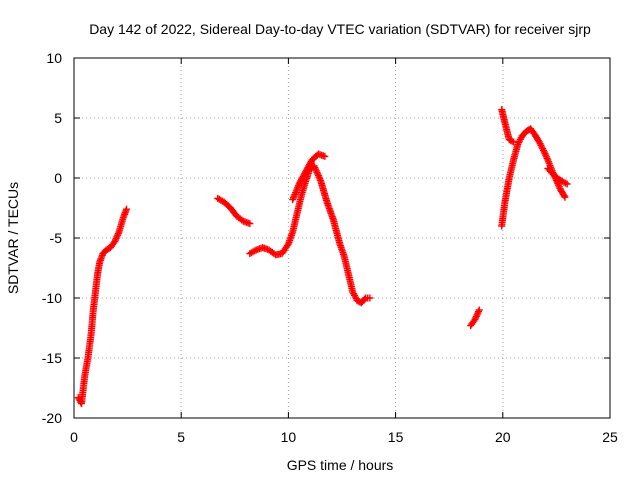 Image resolution: width=640 pixels, height=480 pixels. I want to click on x-tick-label: 0, so click(74, 437).